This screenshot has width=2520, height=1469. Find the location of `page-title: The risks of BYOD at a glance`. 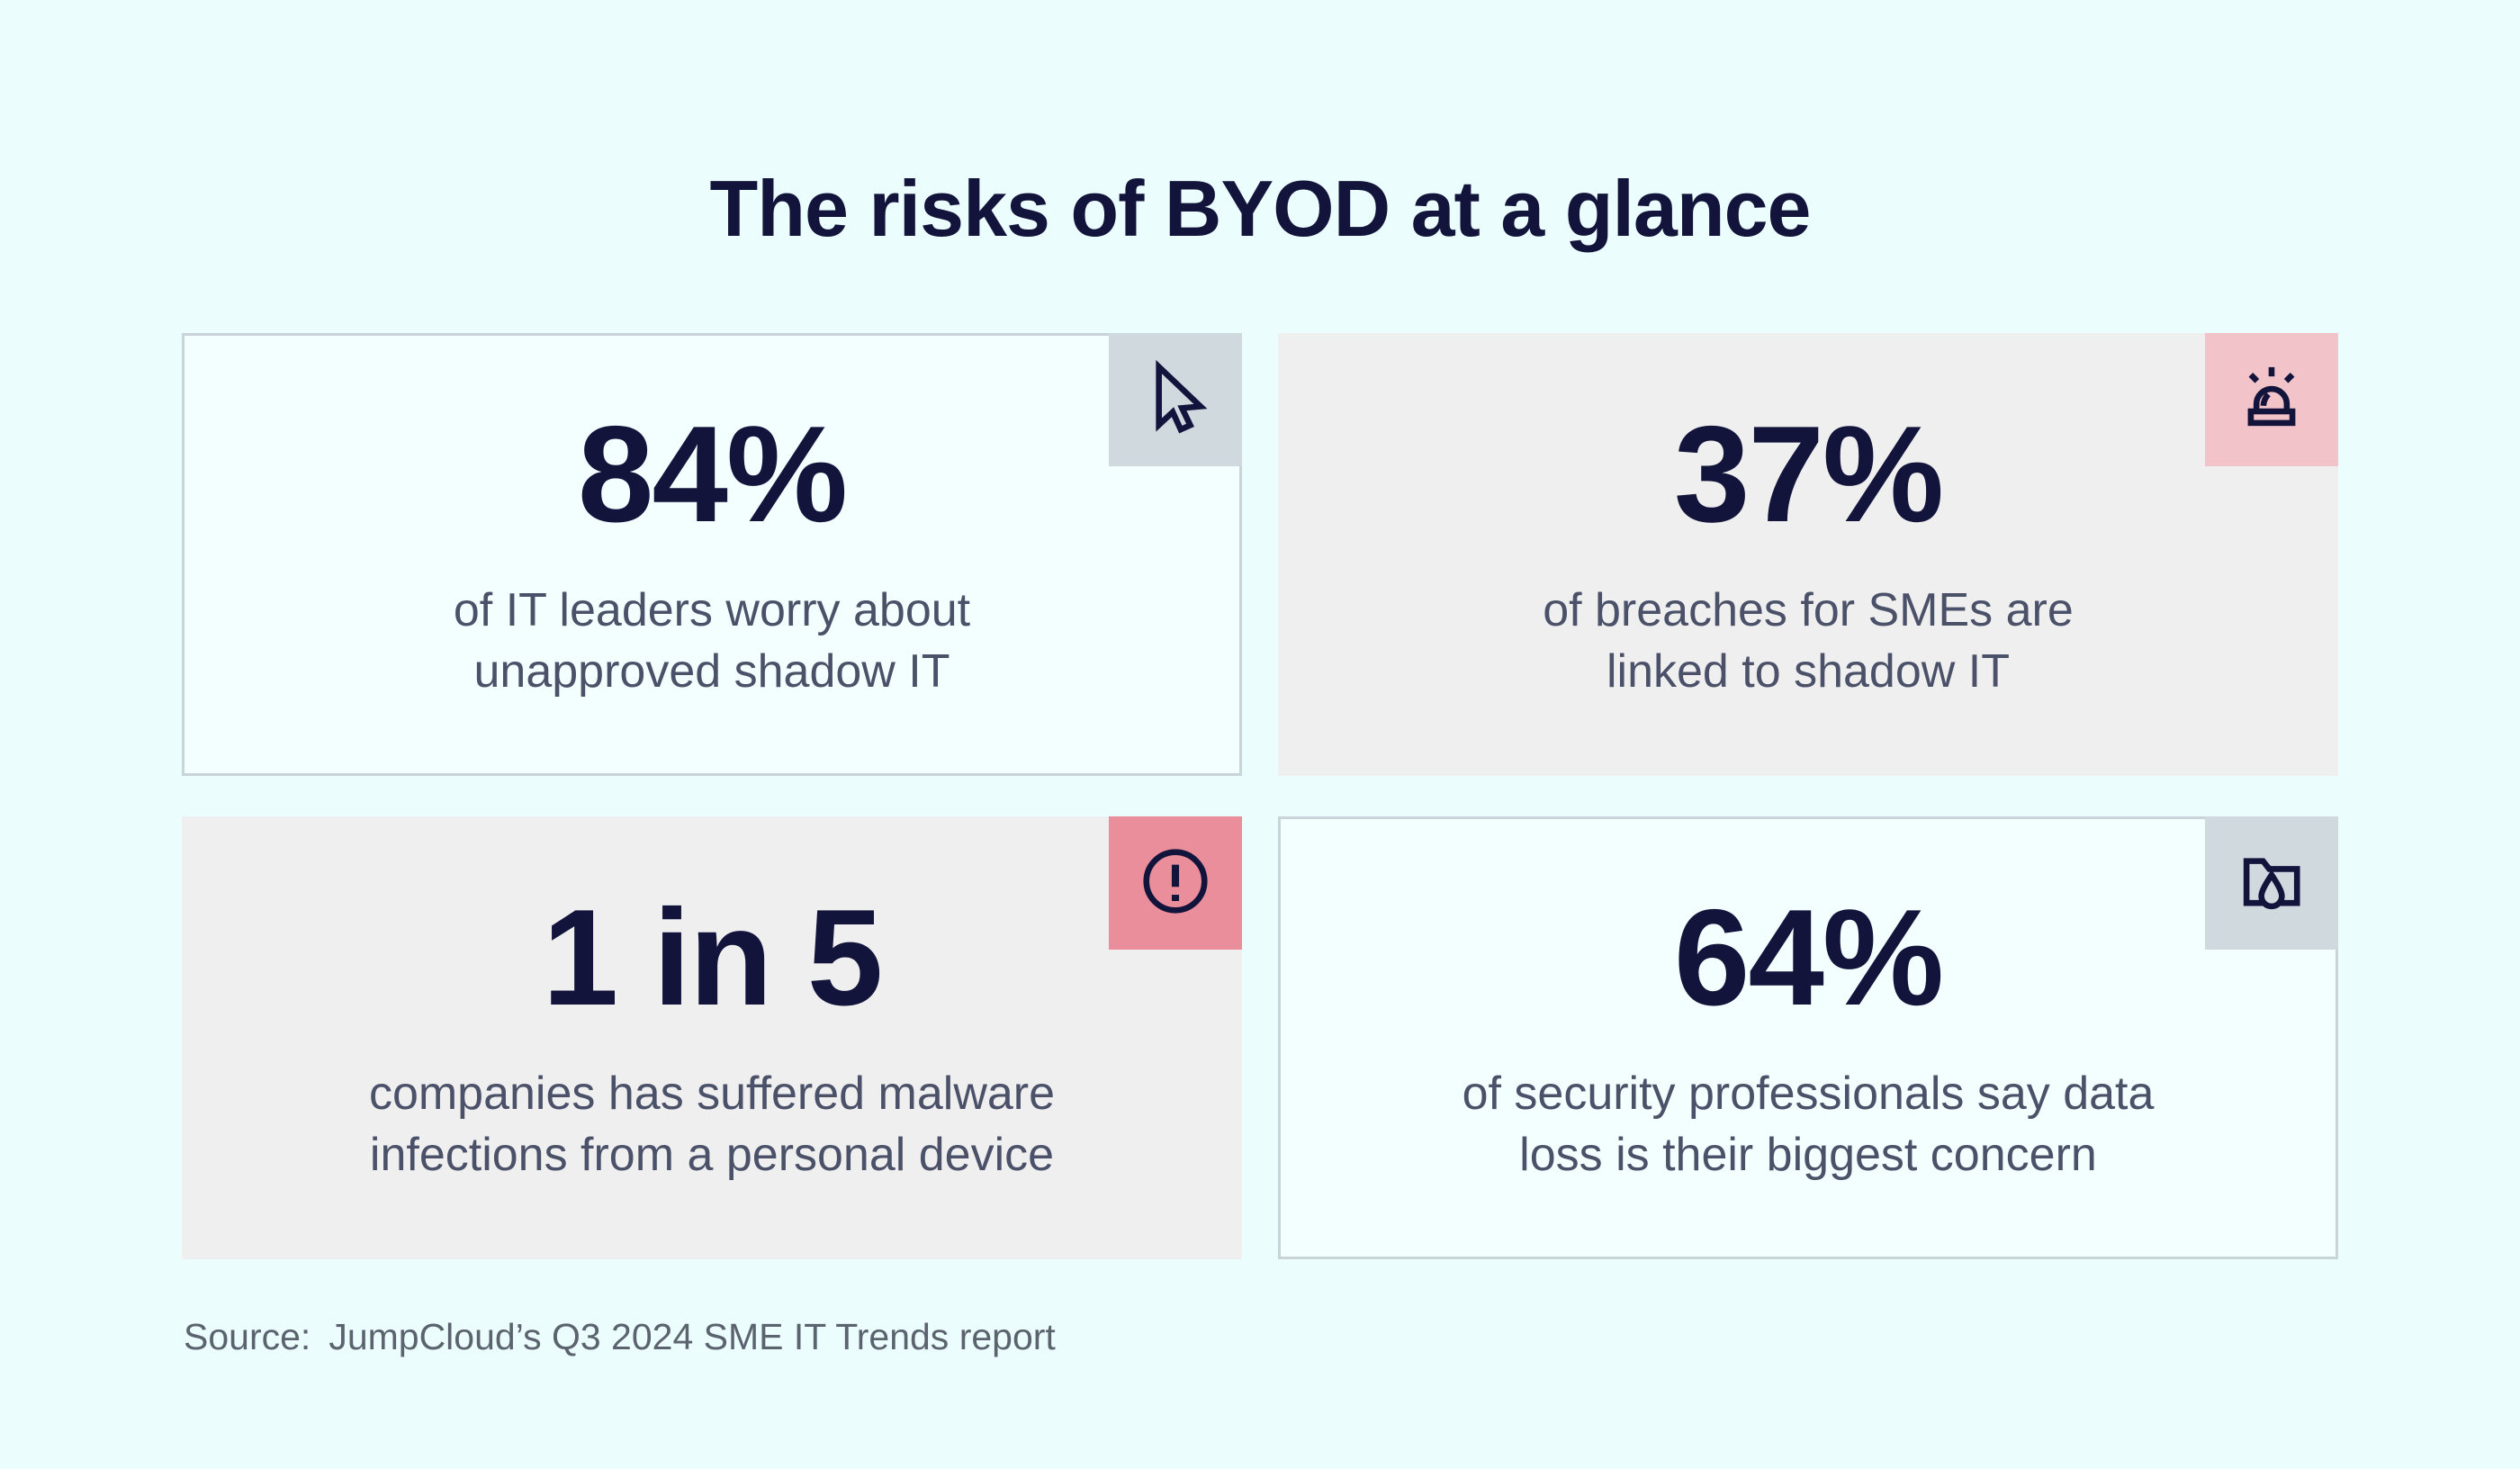

page-title: The risks of BYOD at a glance is located at coordinates (1261, 208).